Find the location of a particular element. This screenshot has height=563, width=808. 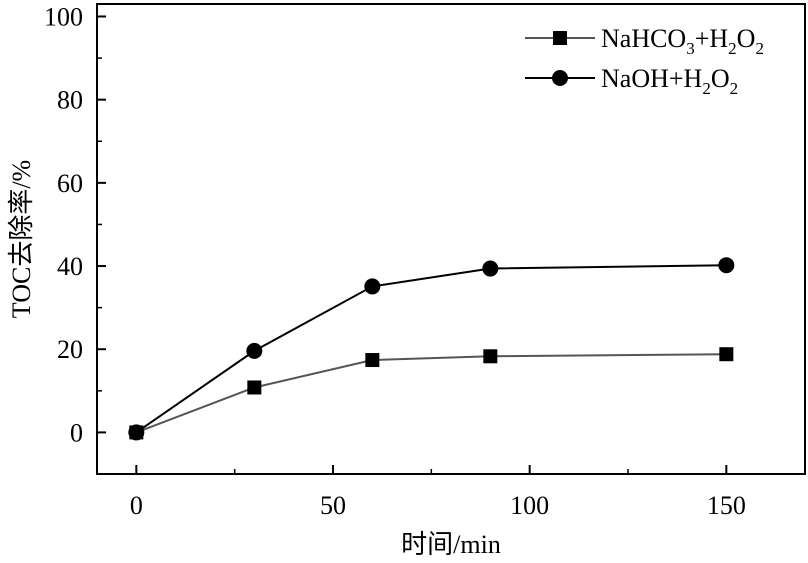

series-nahco3 is located at coordinates (431, 393).